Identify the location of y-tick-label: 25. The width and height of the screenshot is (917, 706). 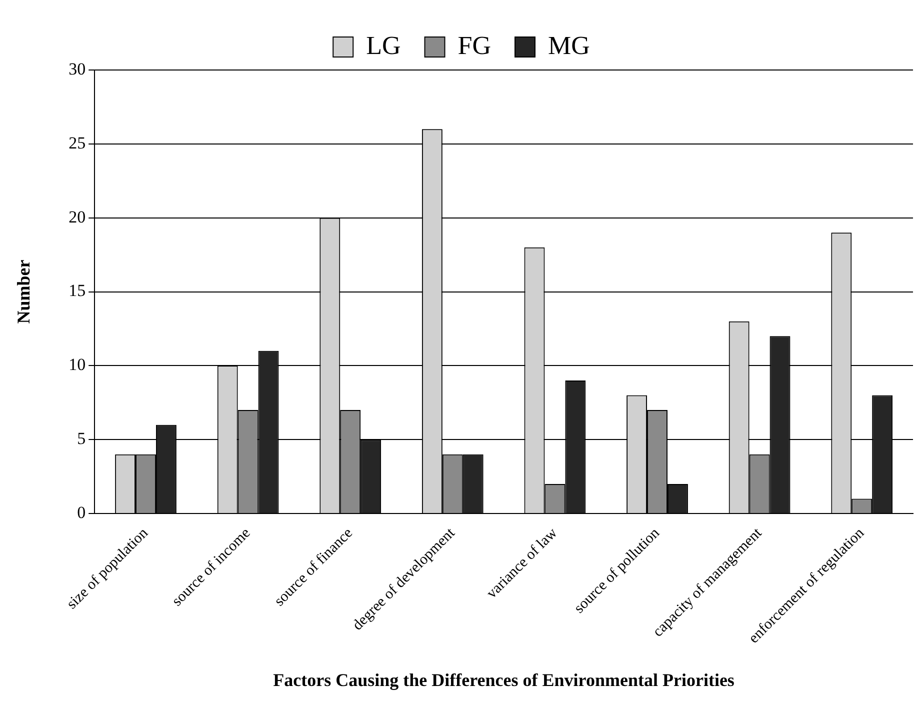
(77, 142).